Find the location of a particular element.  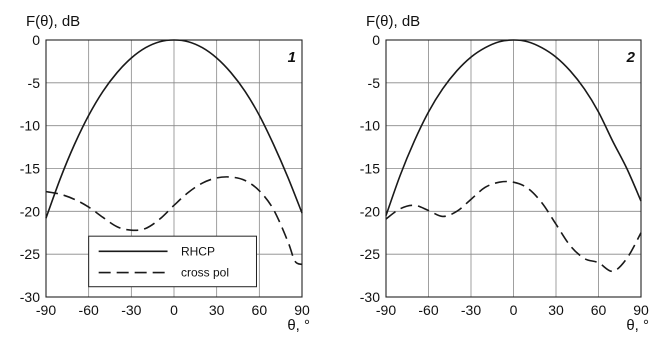

legend-box is located at coordinates (172, 261).